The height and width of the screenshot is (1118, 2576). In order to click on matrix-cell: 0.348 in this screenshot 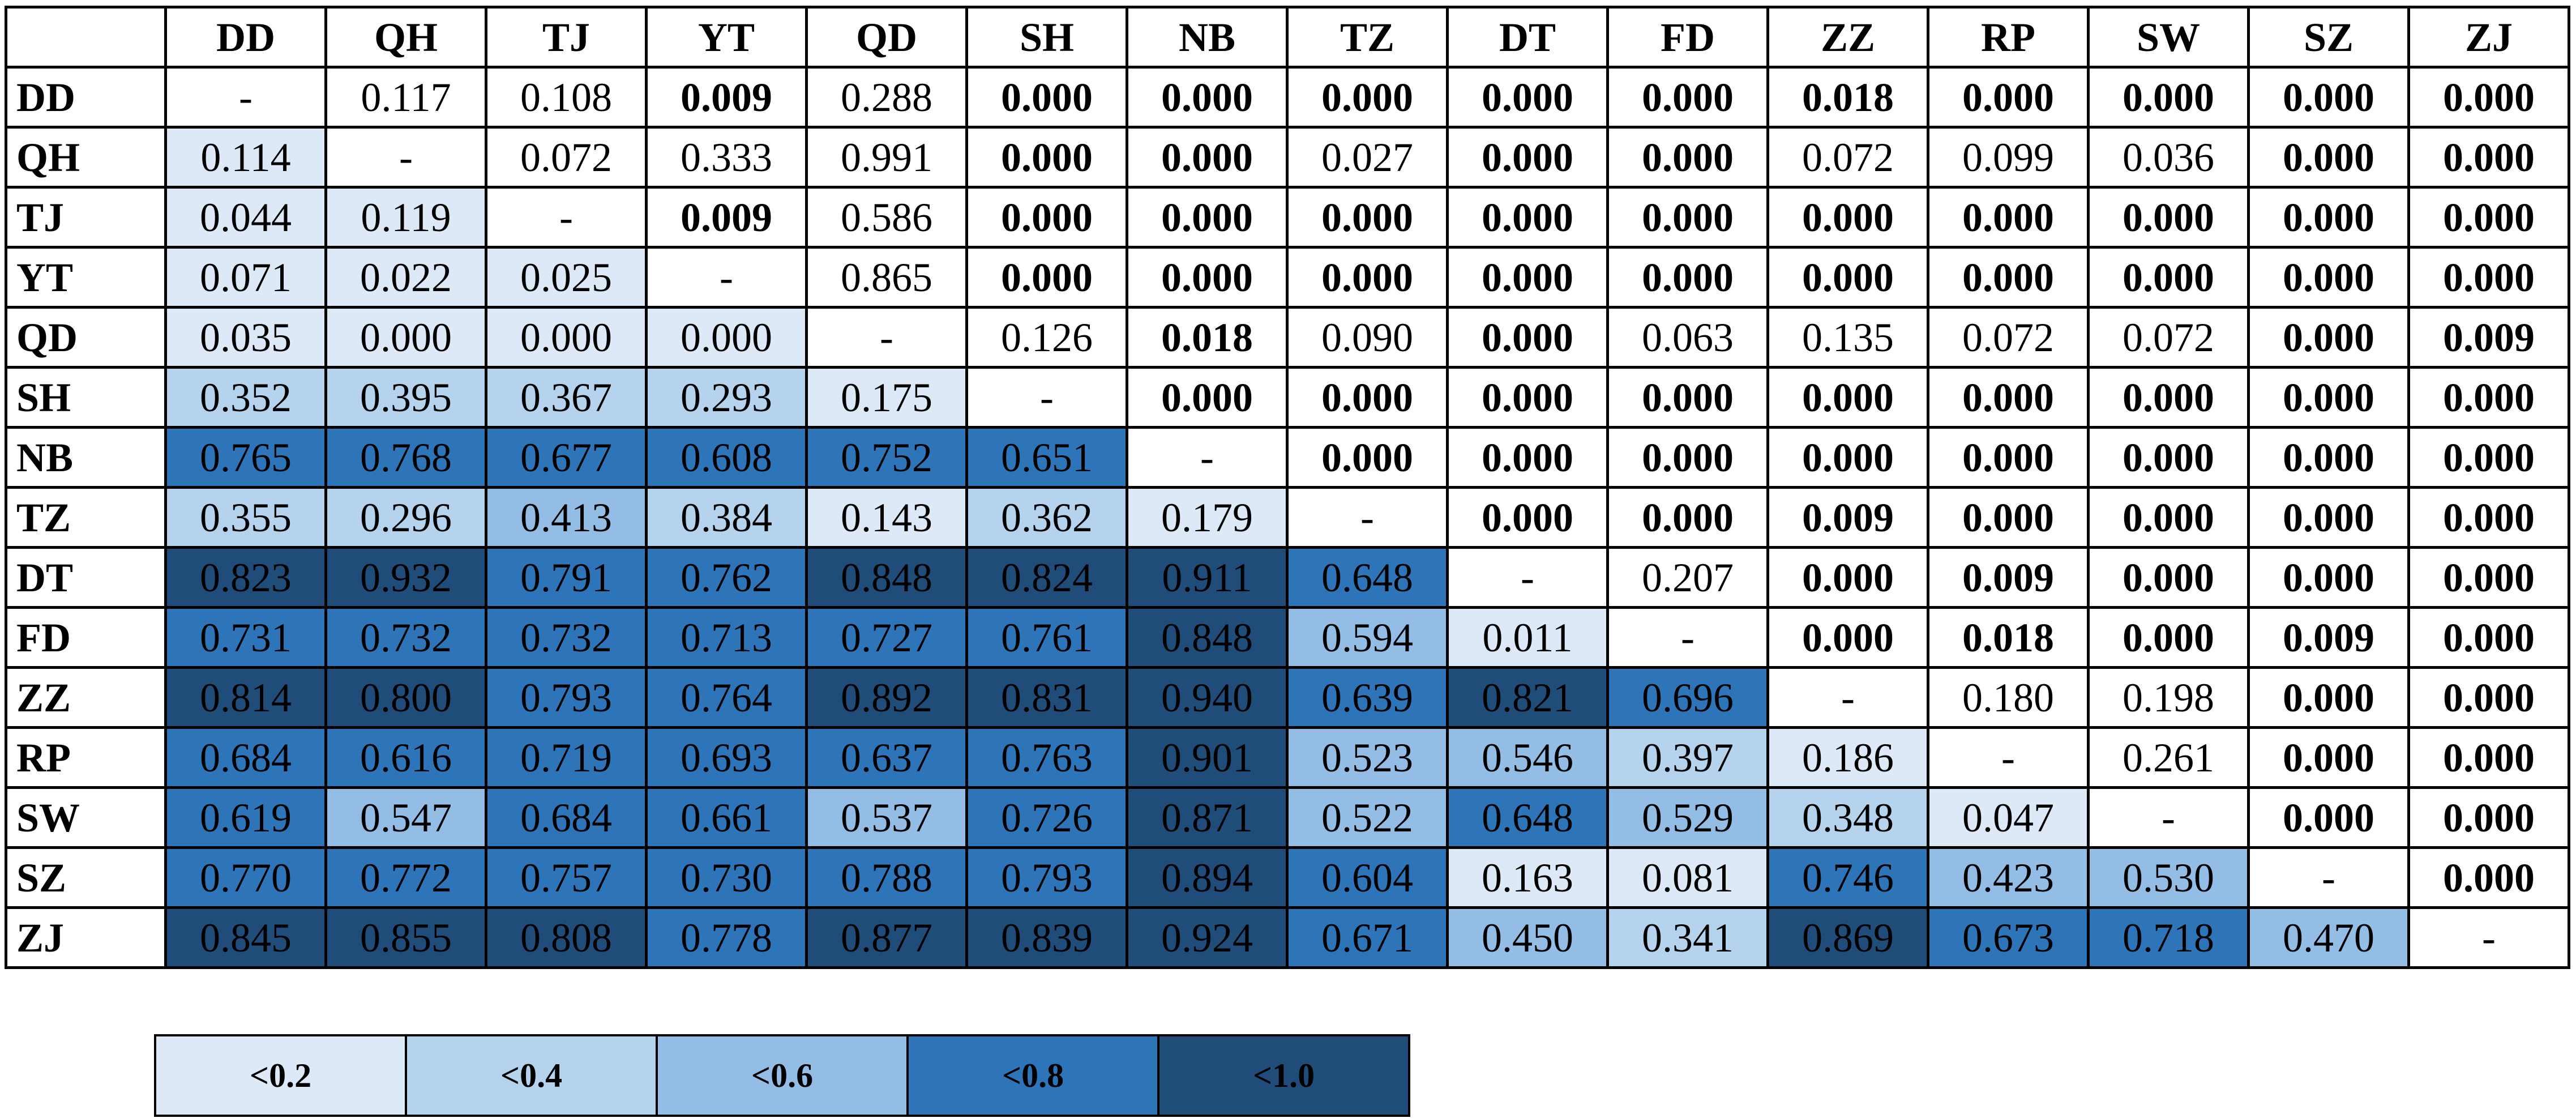, I will do `click(1847, 817)`.